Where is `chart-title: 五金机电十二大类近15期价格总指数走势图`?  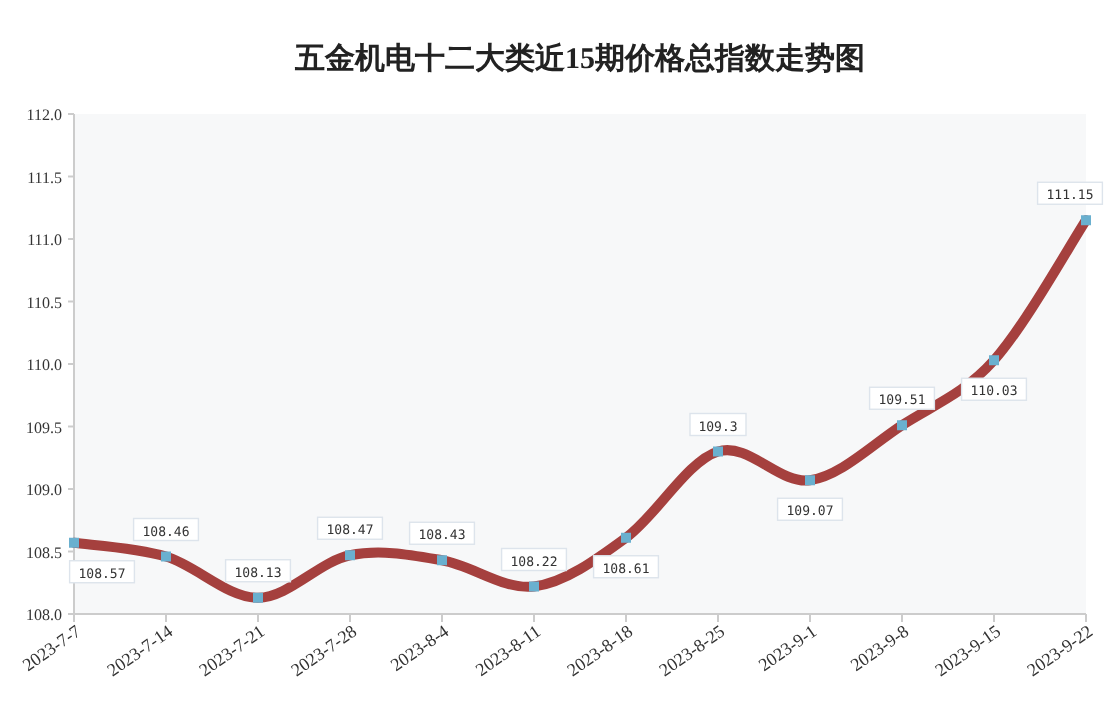 chart-title: 五金机电十二大类近15期价格总指数走势图 is located at coordinates (579, 59).